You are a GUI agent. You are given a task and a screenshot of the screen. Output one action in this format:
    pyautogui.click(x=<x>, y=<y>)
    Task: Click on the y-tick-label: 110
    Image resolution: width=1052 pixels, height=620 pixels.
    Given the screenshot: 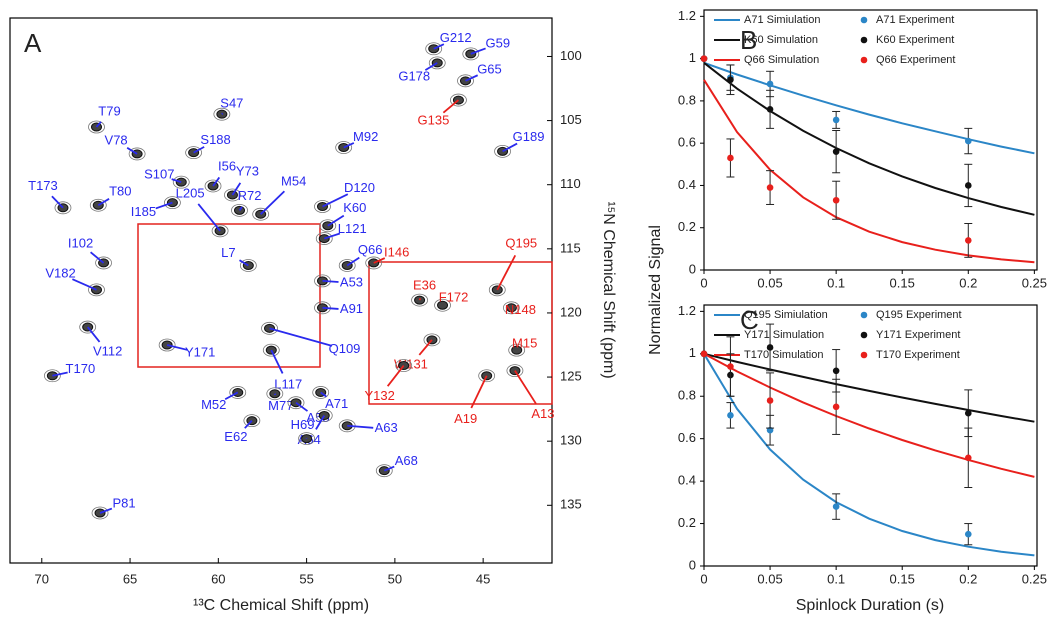 What is the action you would take?
    pyautogui.click(x=570, y=183)
    